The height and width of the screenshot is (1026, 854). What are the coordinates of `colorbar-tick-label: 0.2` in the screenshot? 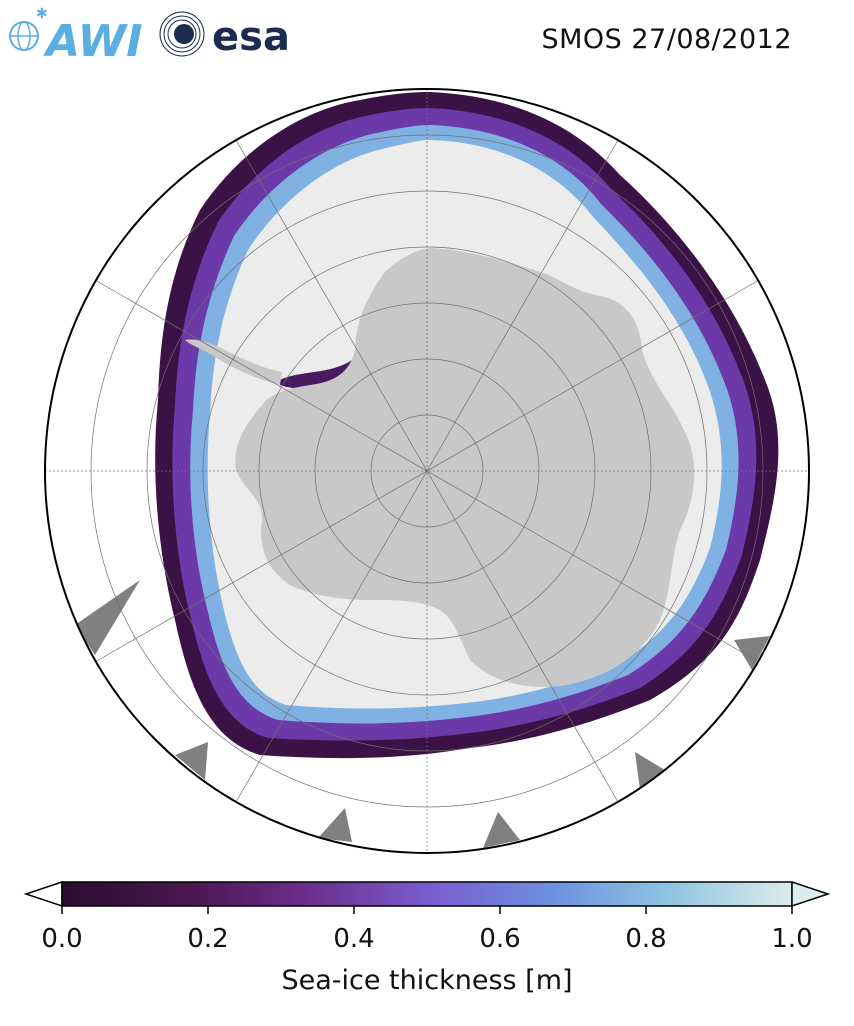 It's located at (208, 939).